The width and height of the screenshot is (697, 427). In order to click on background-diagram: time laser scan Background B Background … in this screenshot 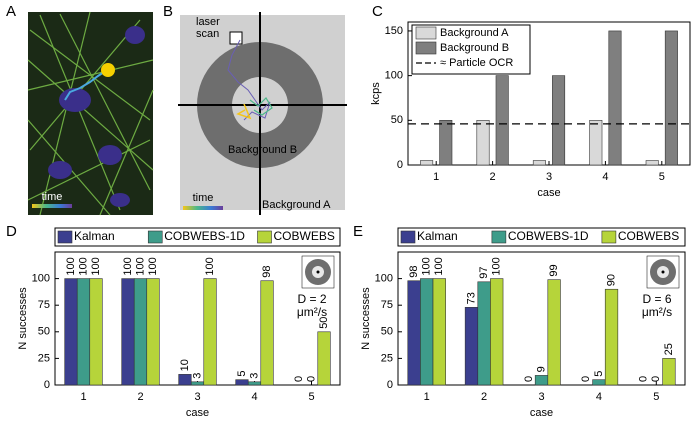, I will do `click(262, 113)`.